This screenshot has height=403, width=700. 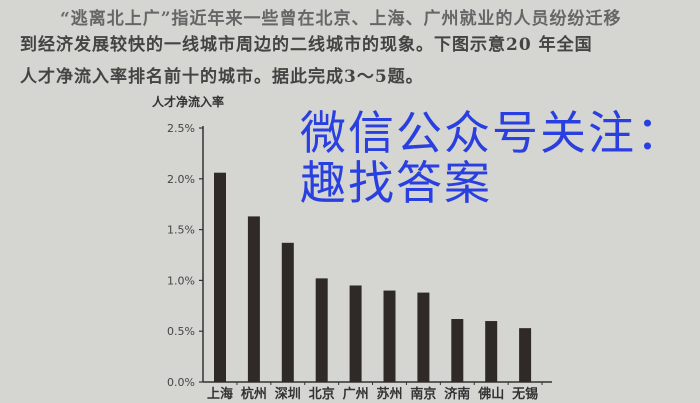 What do you see at coordinates (457, 394) in the screenshot?
I see `category-label: 济南` at bounding box center [457, 394].